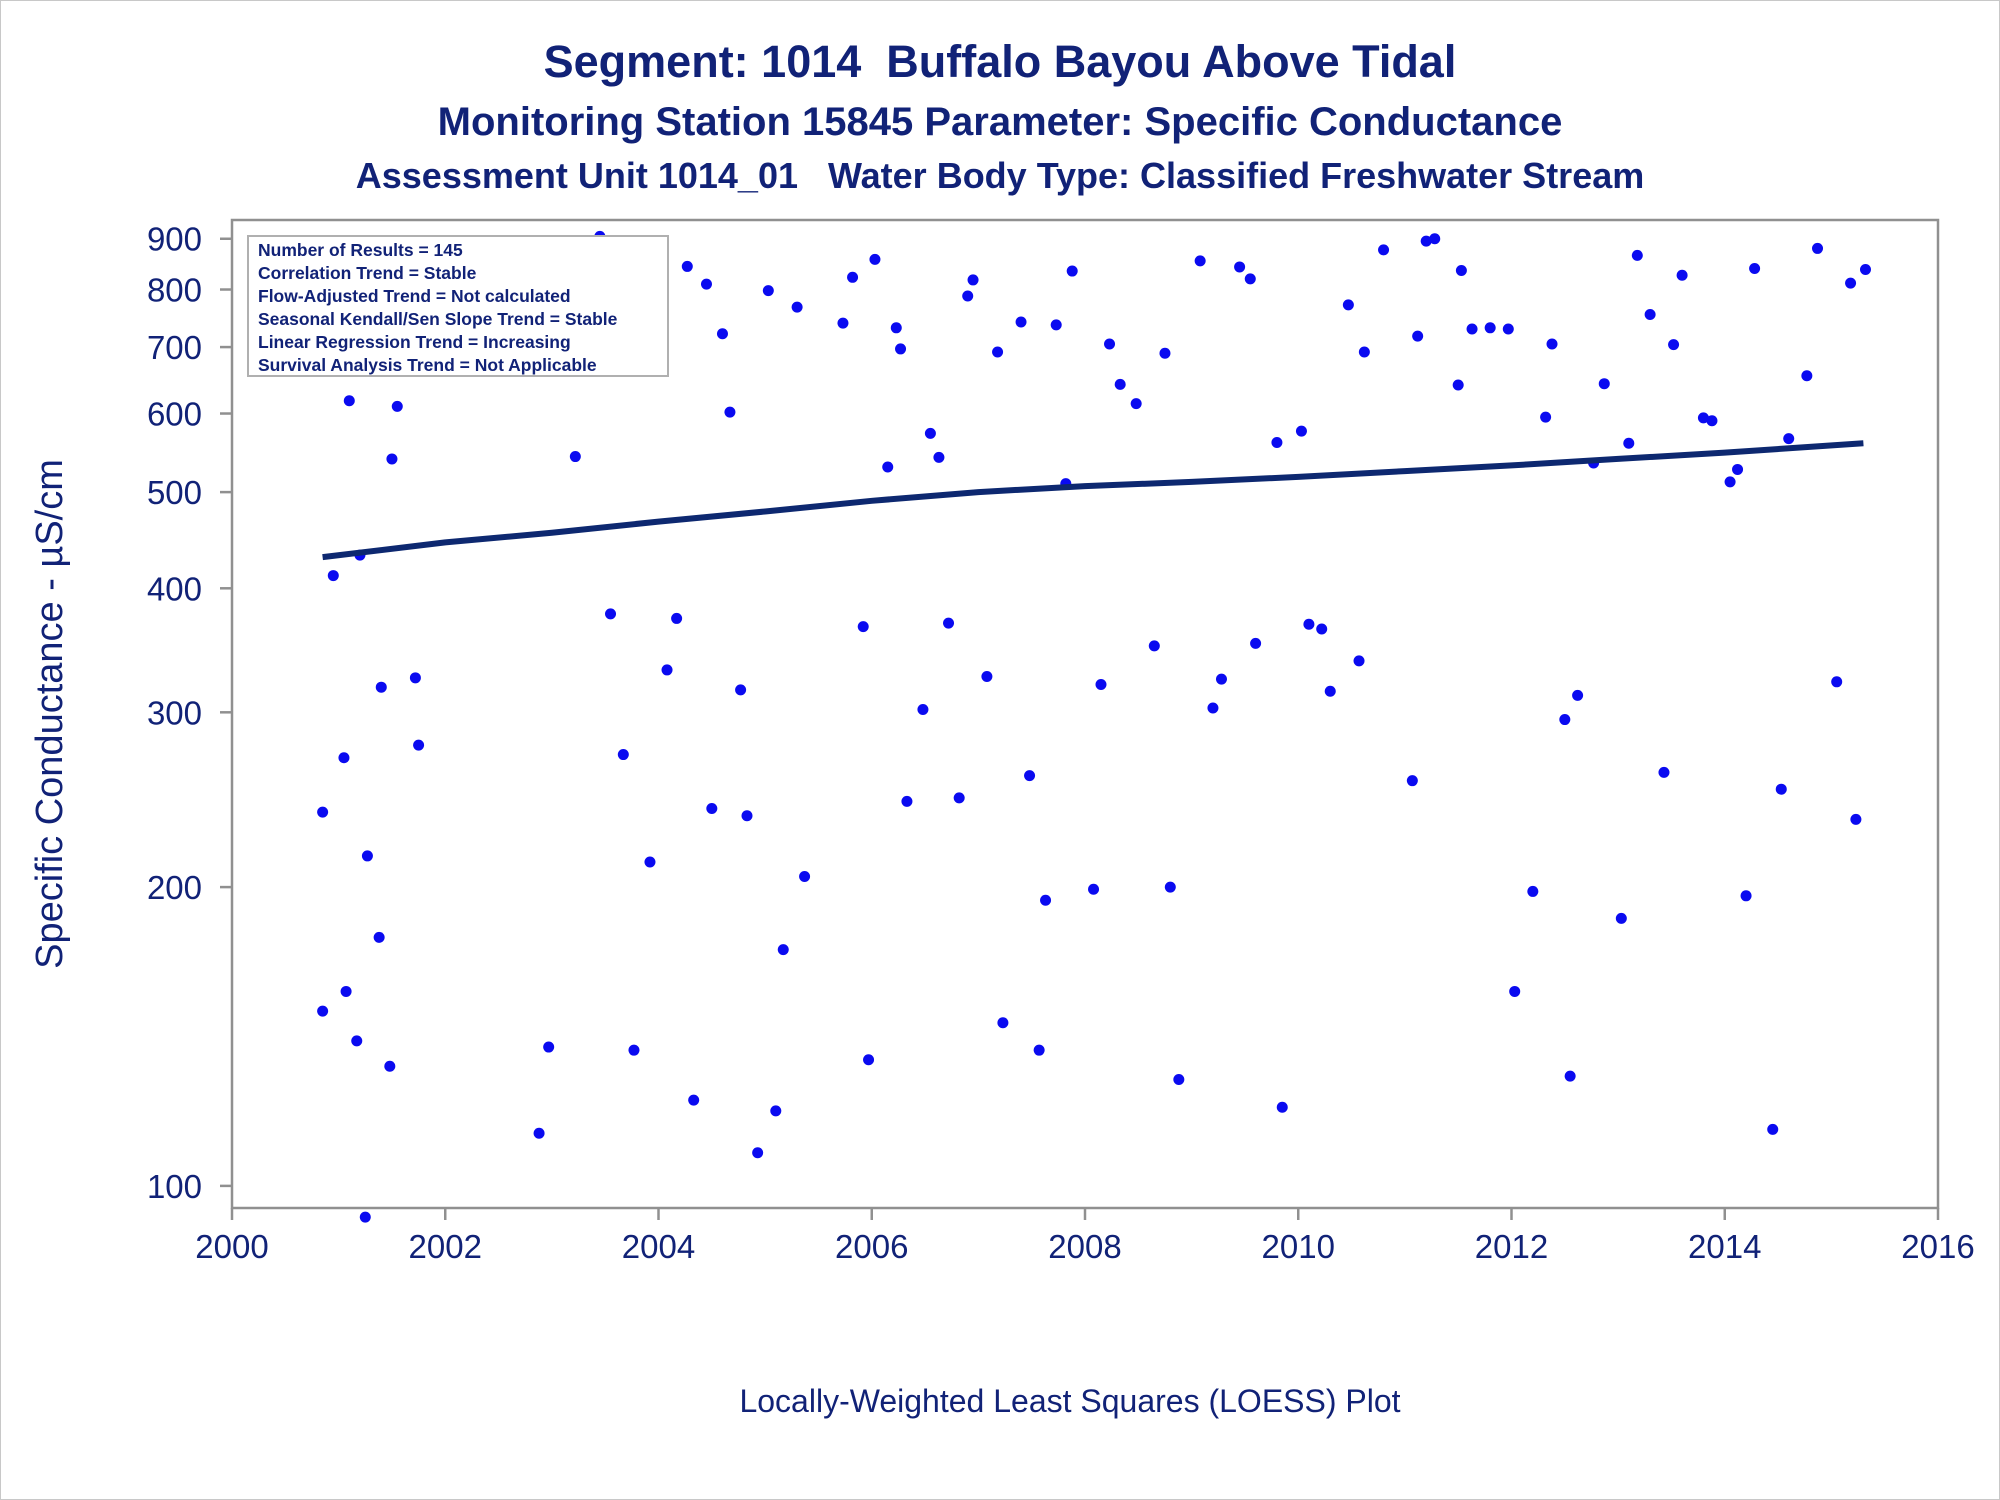 The image size is (2000, 1500). Describe the element at coordinates (1084, 1246) in the screenshot. I see `x-tick-label: 2008` at that location.